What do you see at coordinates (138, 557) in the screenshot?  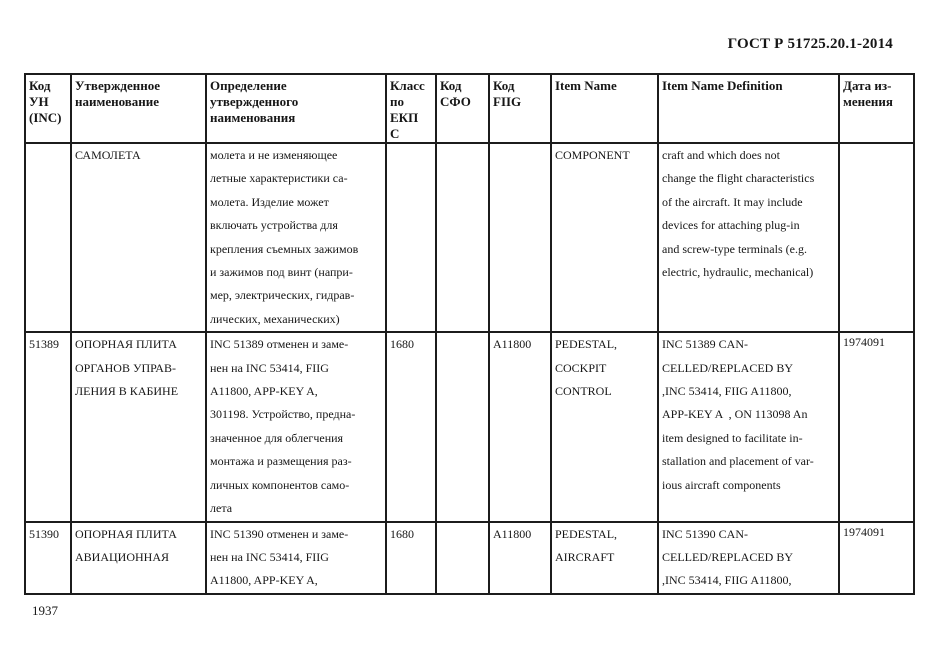 I see `cell-approved-name: ОПОРНАЯ ПЛИТА АВИАЦИОННАЯ` at bounding box center [138, 557].